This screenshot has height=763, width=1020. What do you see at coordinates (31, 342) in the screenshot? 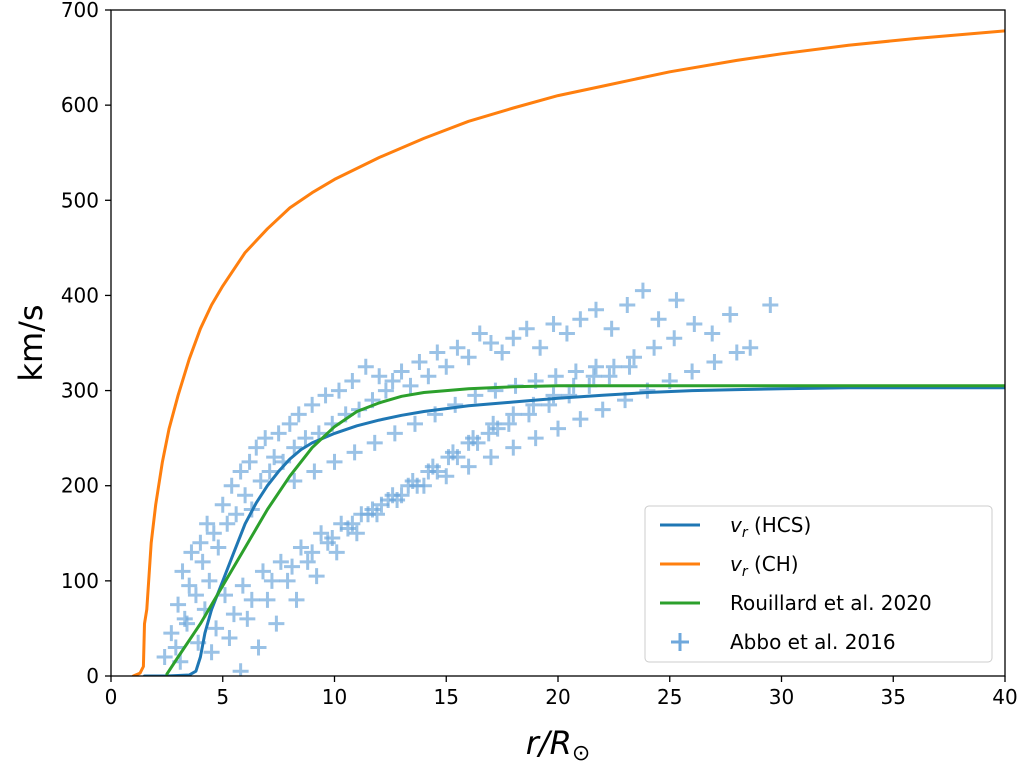
I see `y-axis-label: km/s` at bounding box center [31, 342].